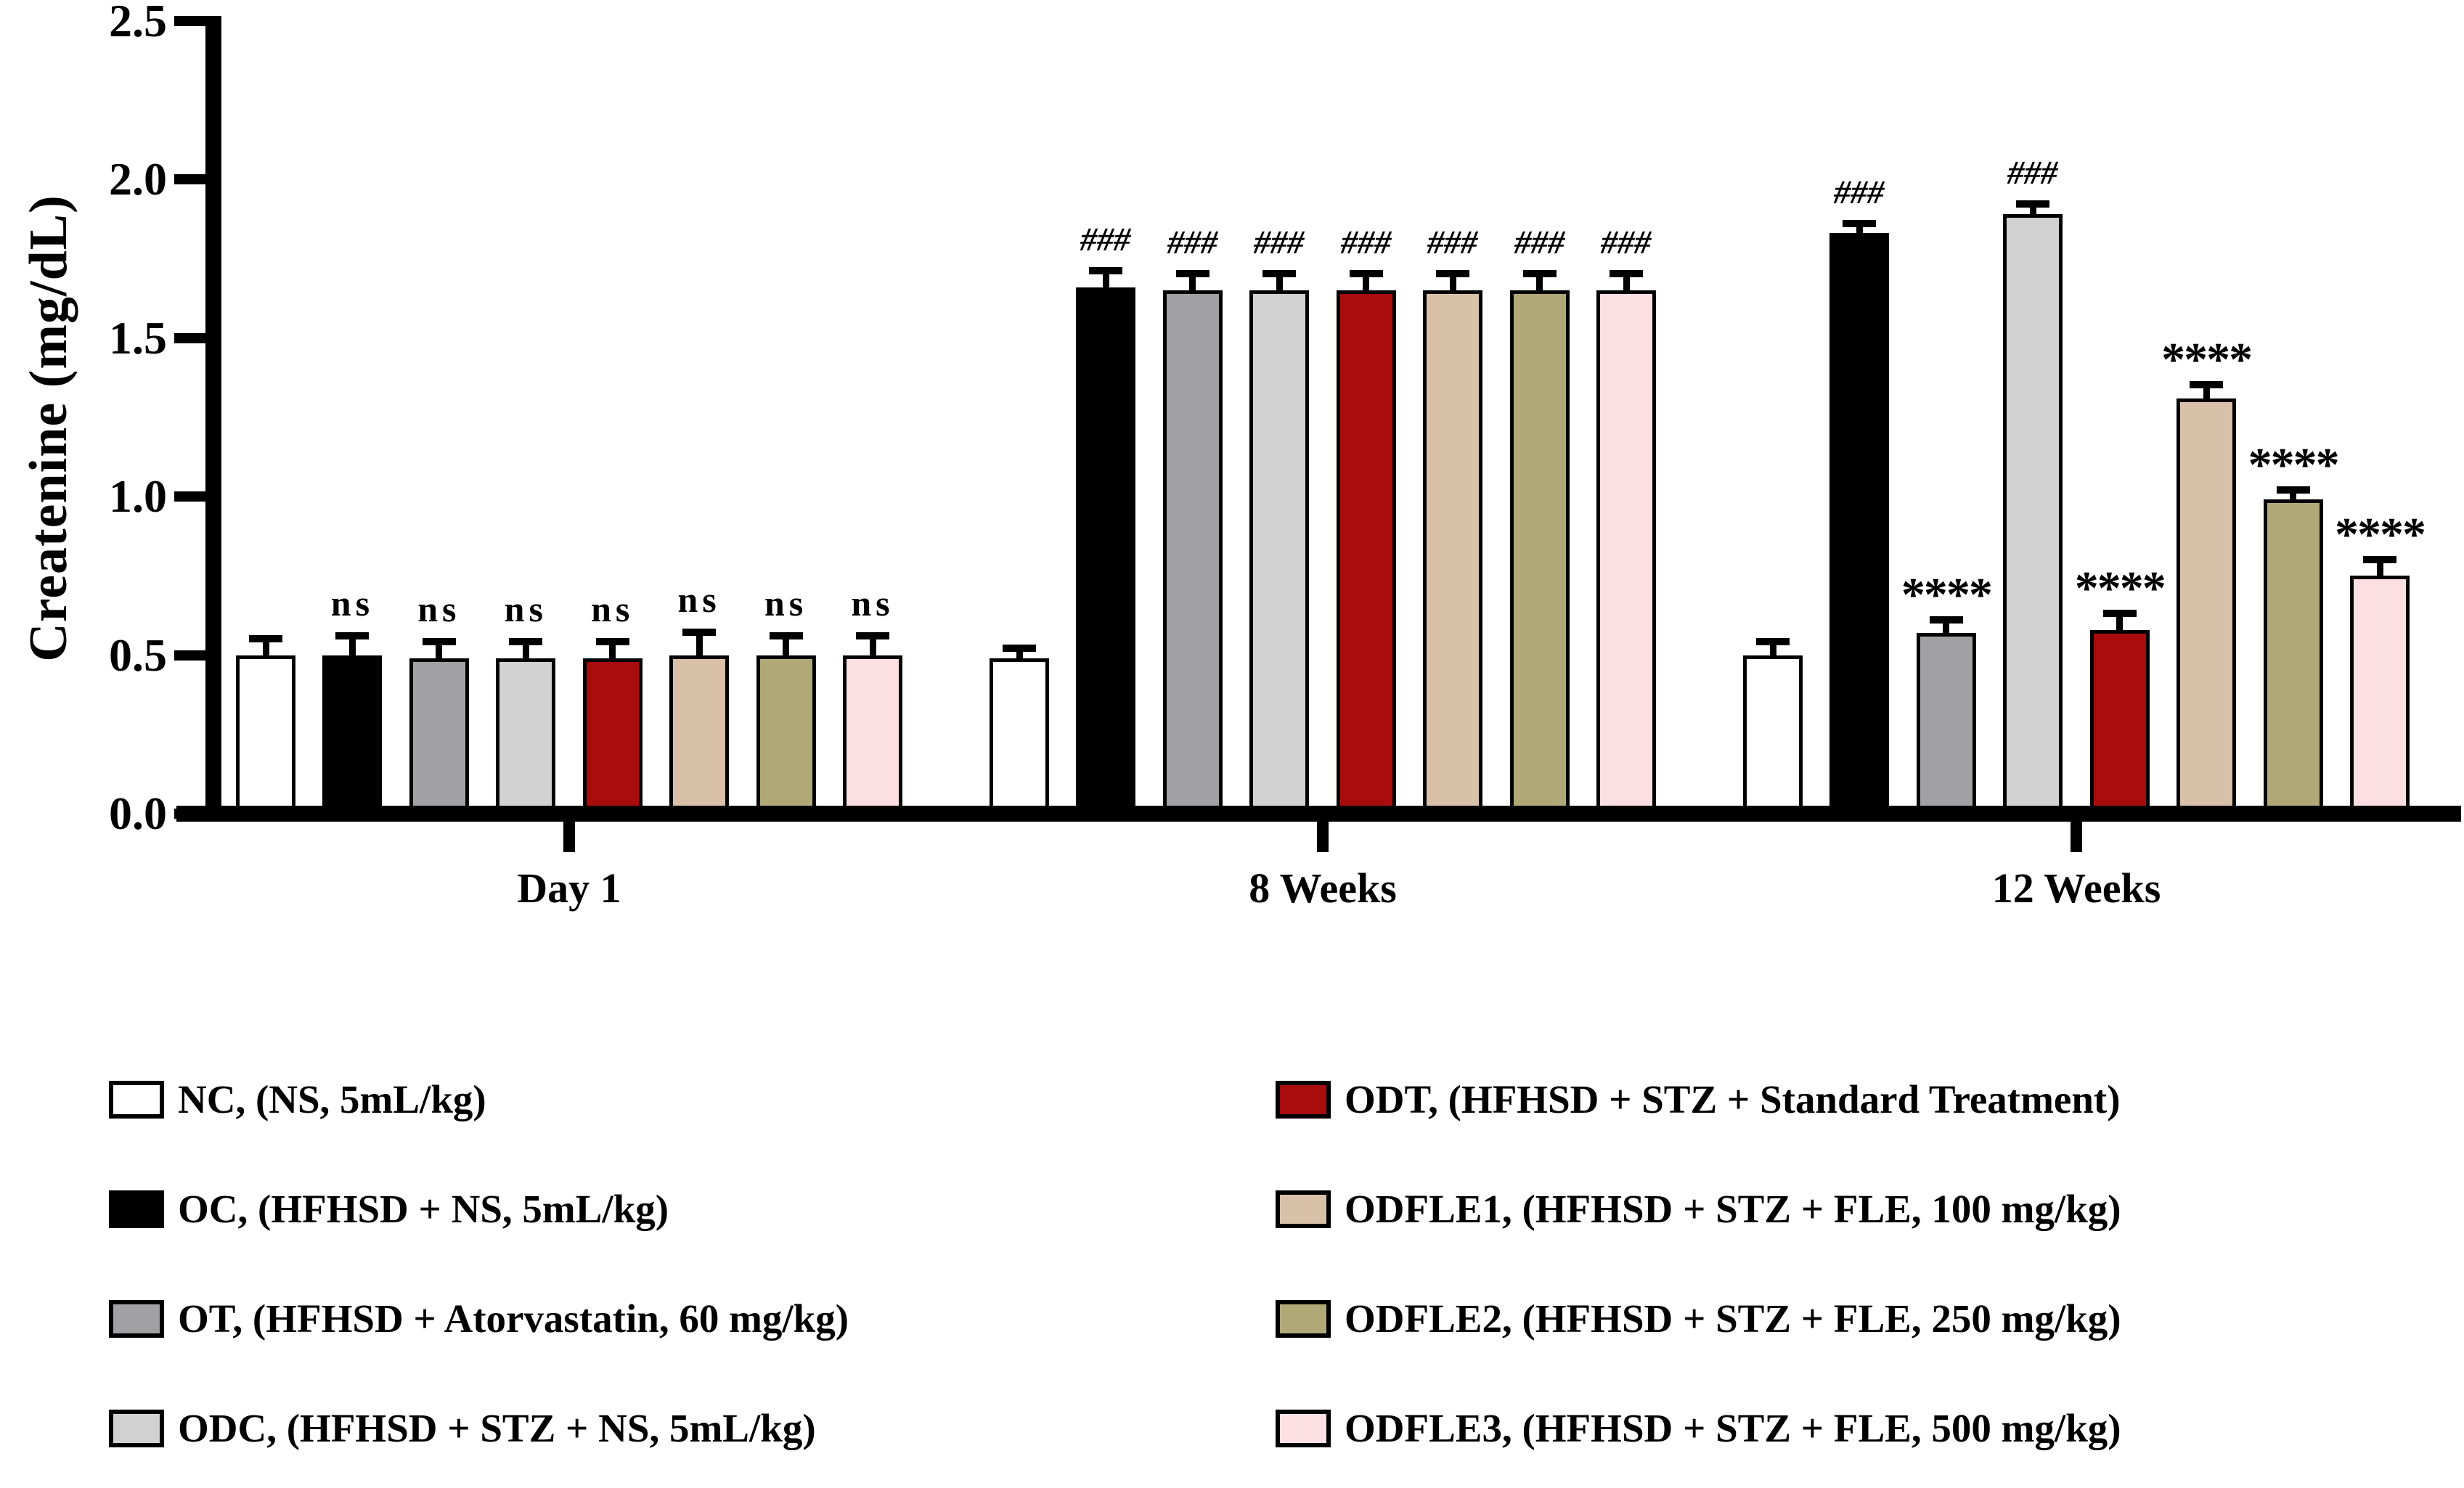 This screenshot has width=2464, height=1488. Describe the element at coordinates (497, 1428) in the screenshot. I see `legend-label: ODC, (HFHSD + STZ + NS, 5mL/kg)` at that location.